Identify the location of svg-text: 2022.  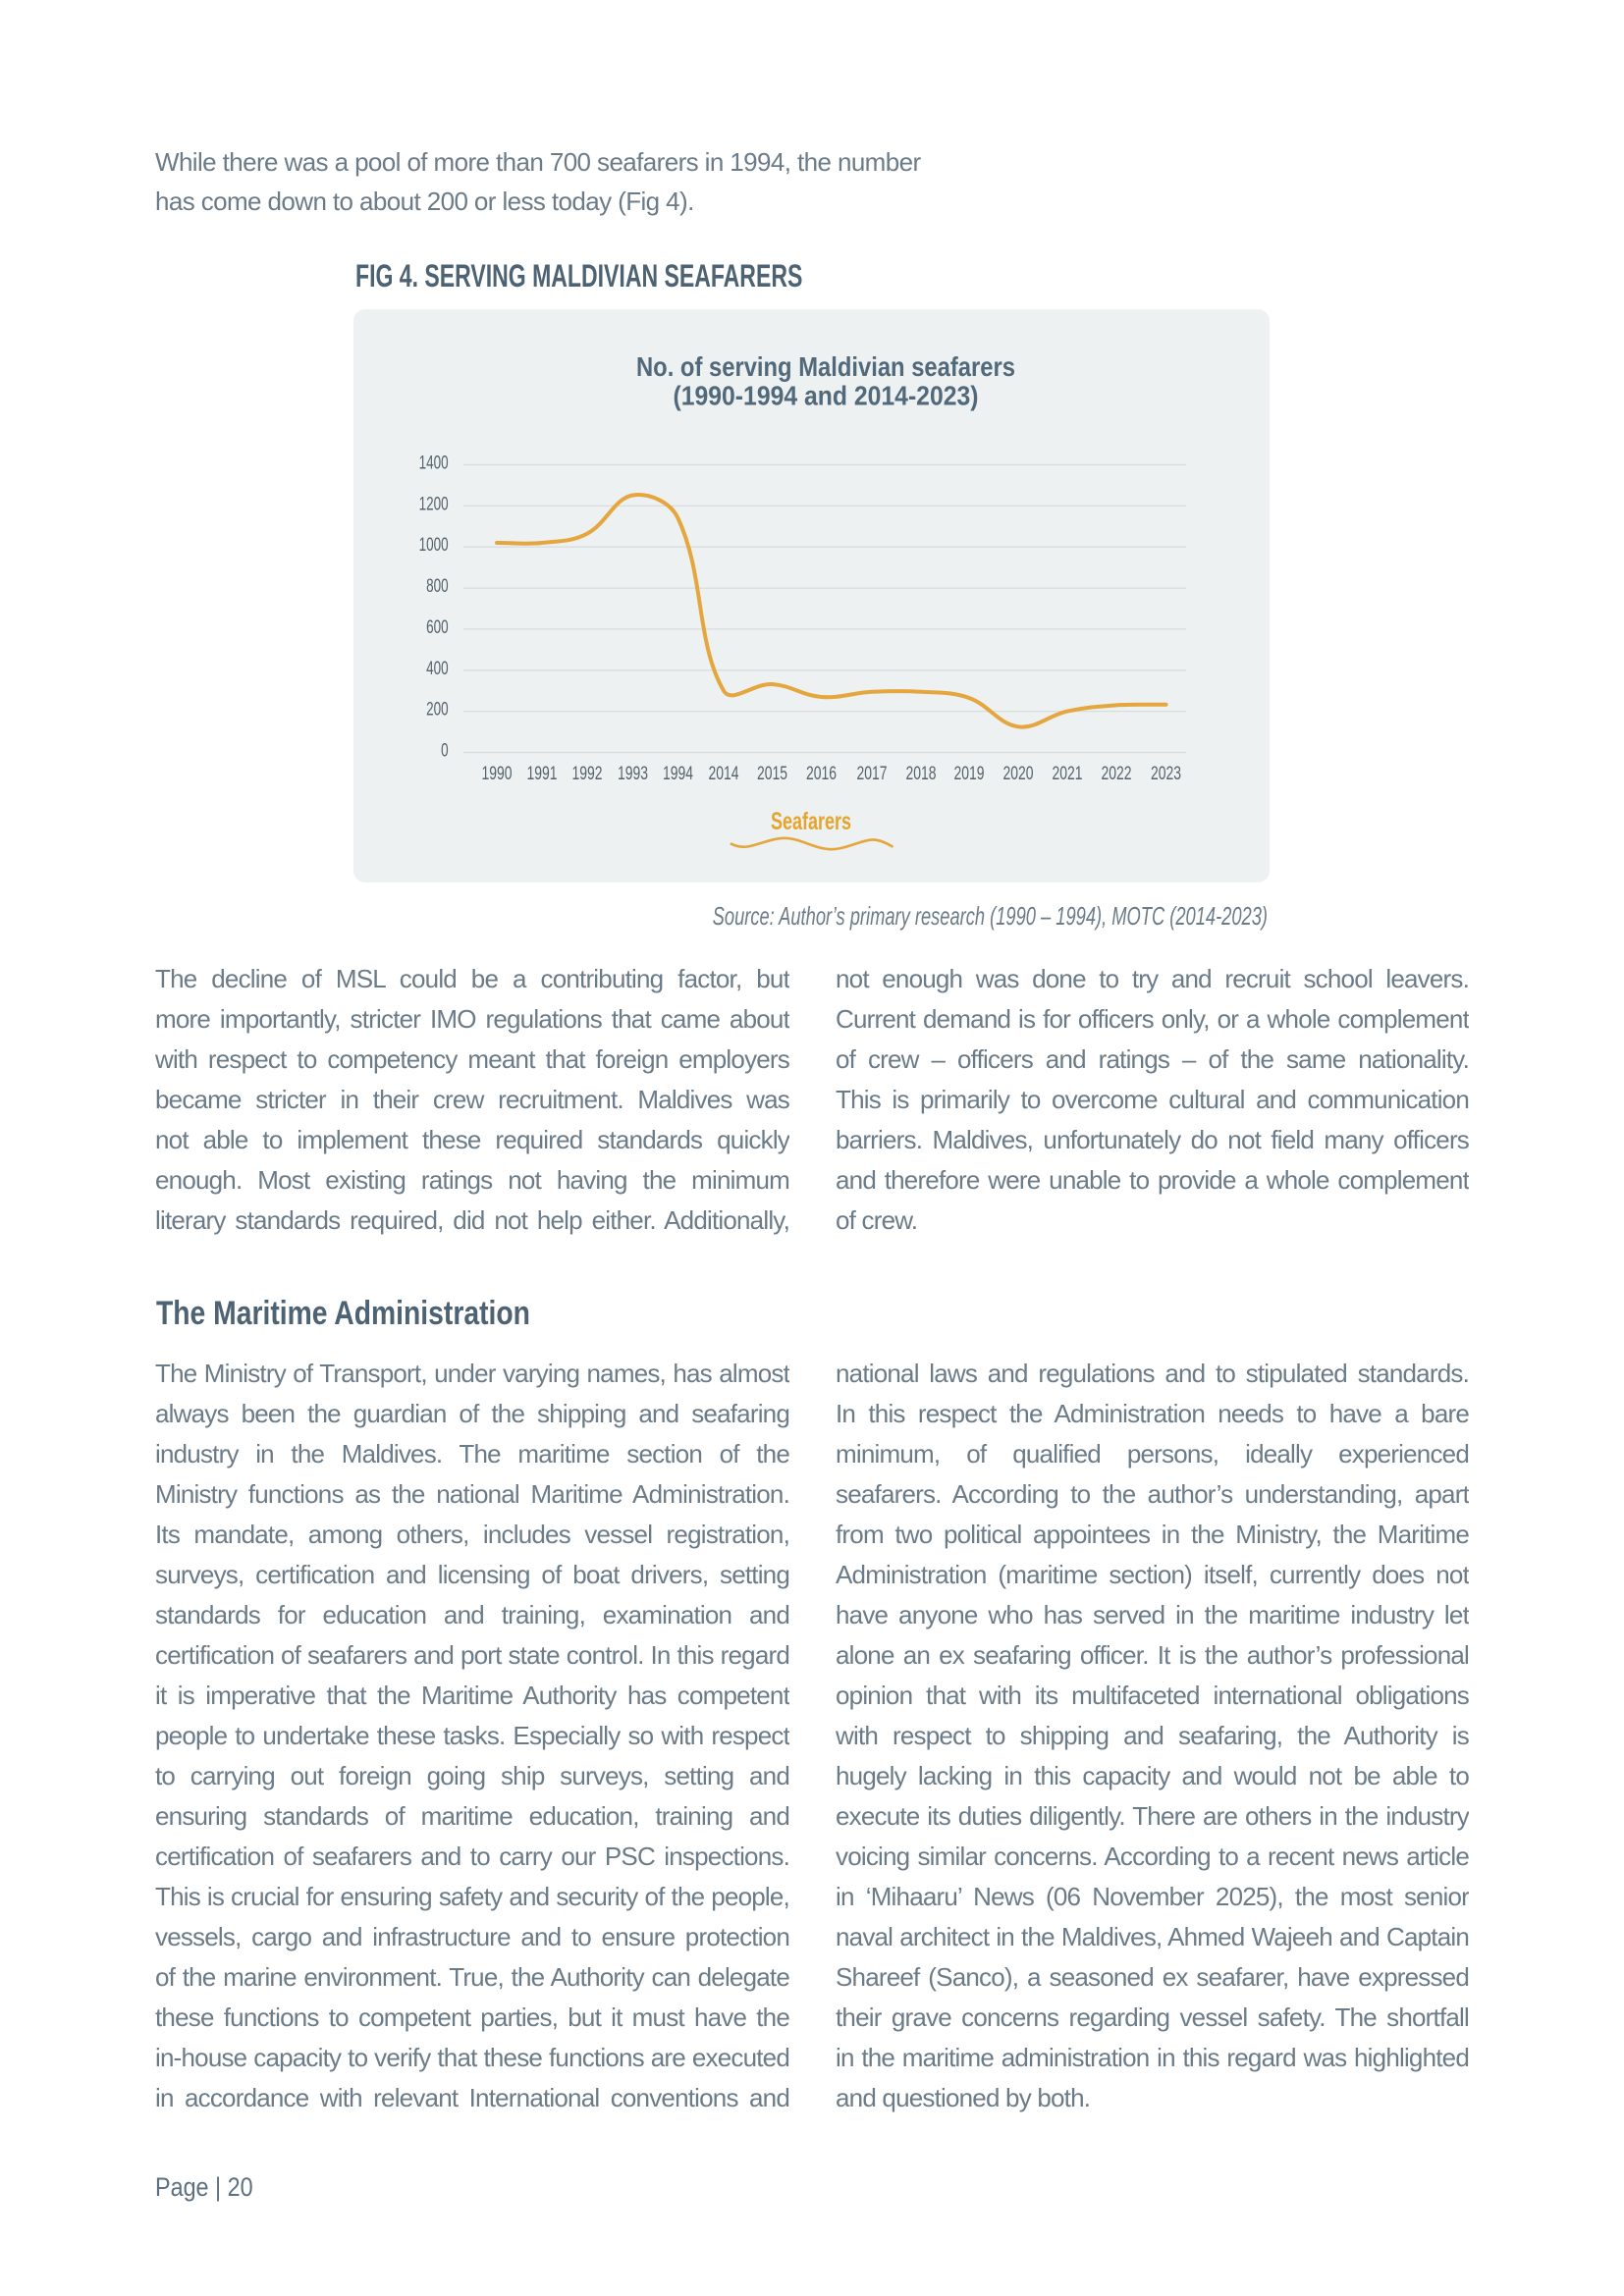
(1117, 773).